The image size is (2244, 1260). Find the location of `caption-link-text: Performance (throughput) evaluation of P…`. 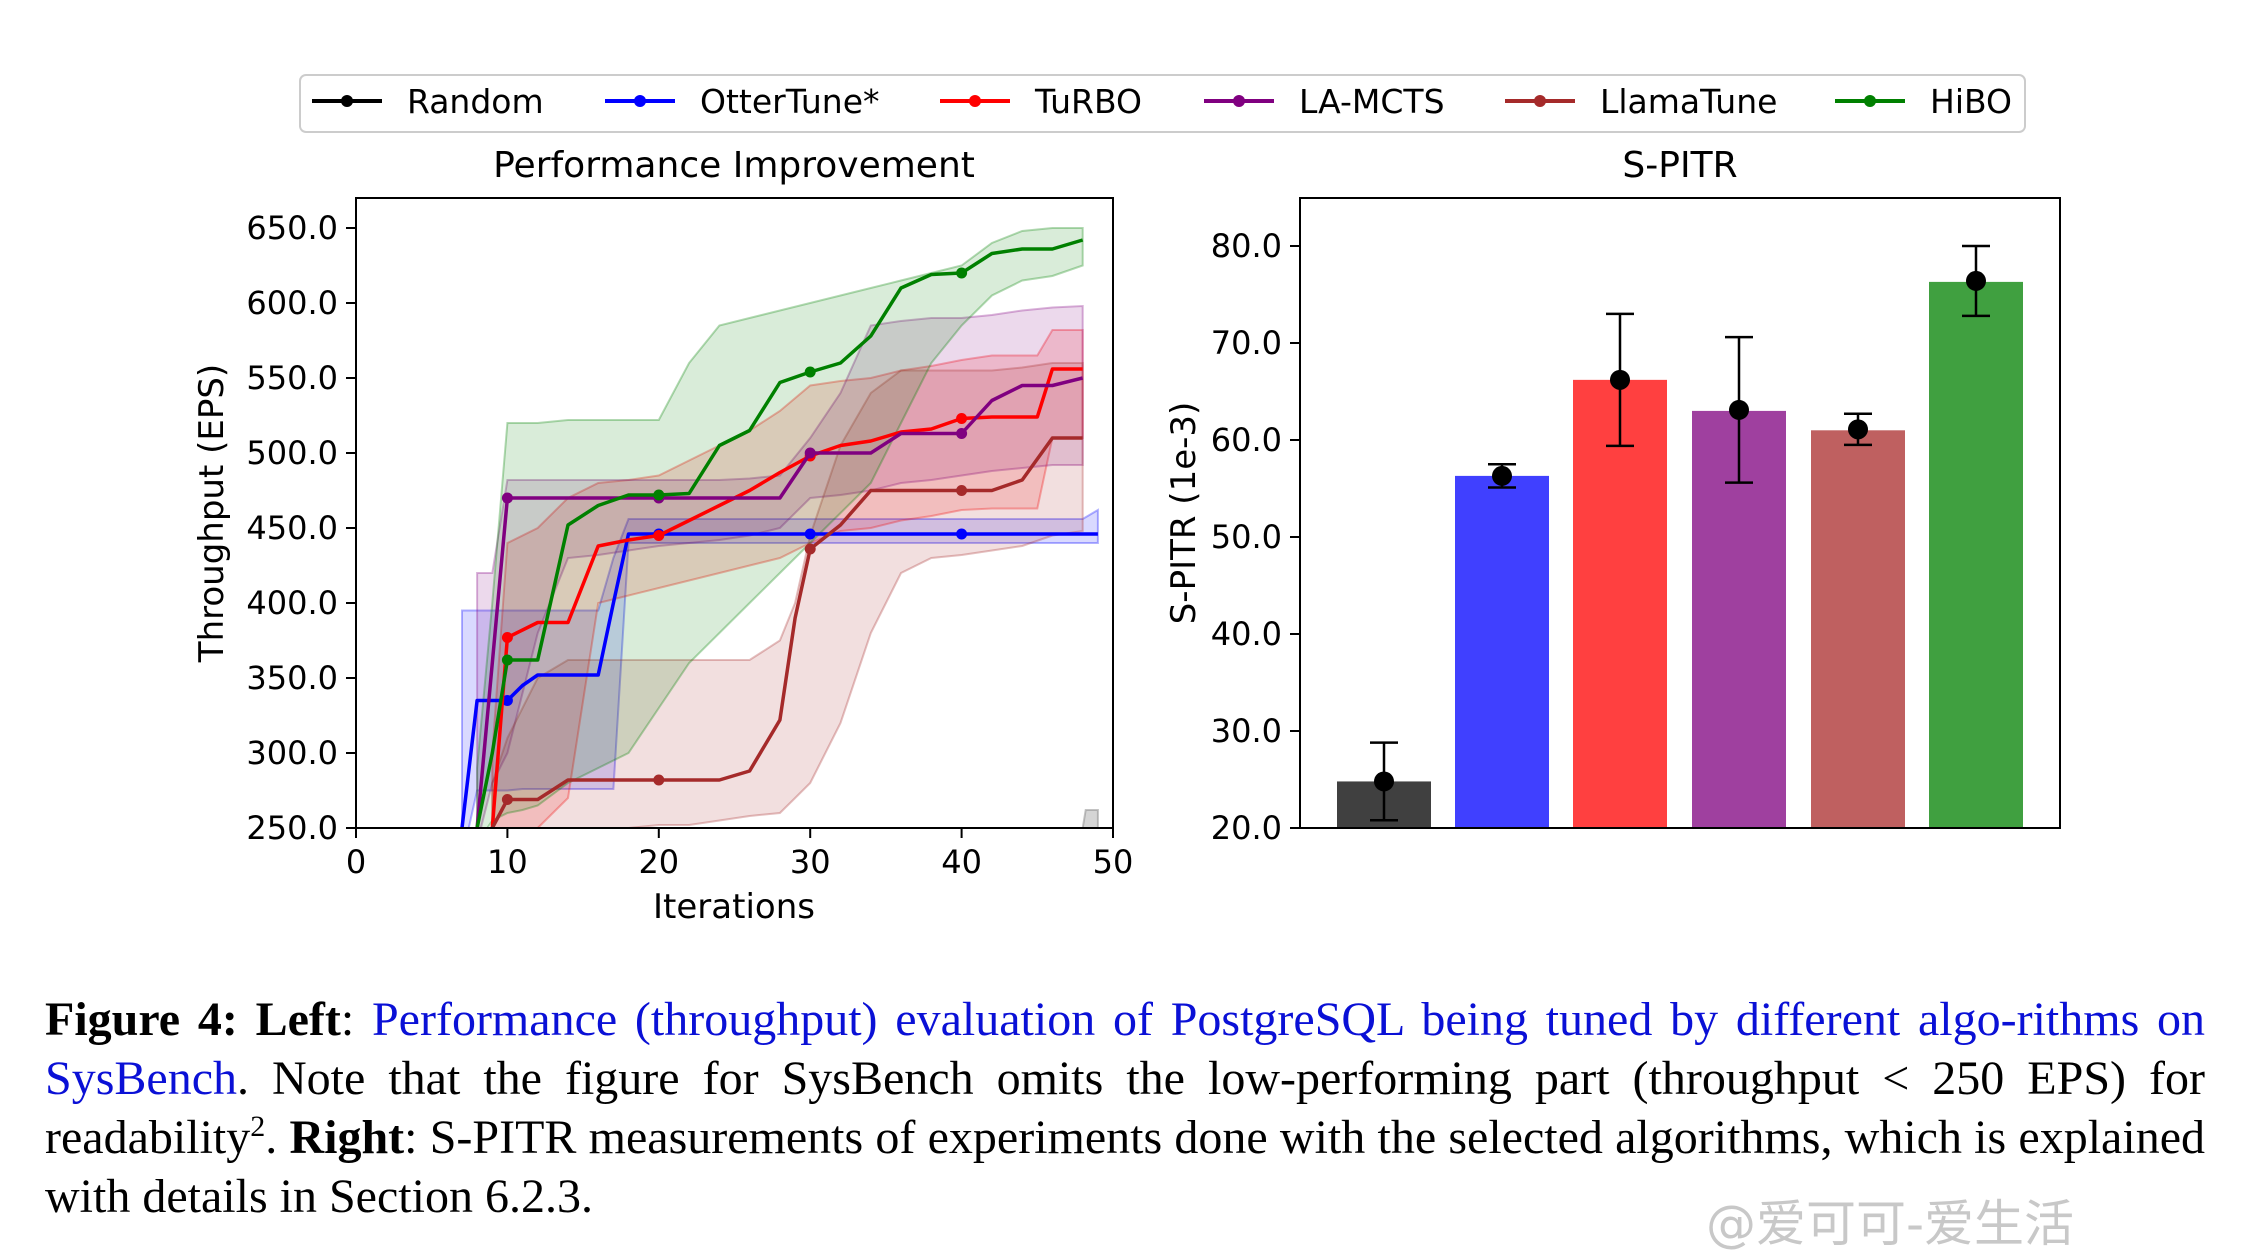

caption-link-text: Performance (throughput) evaluation of P… is located at coordinates (1125, 1049).